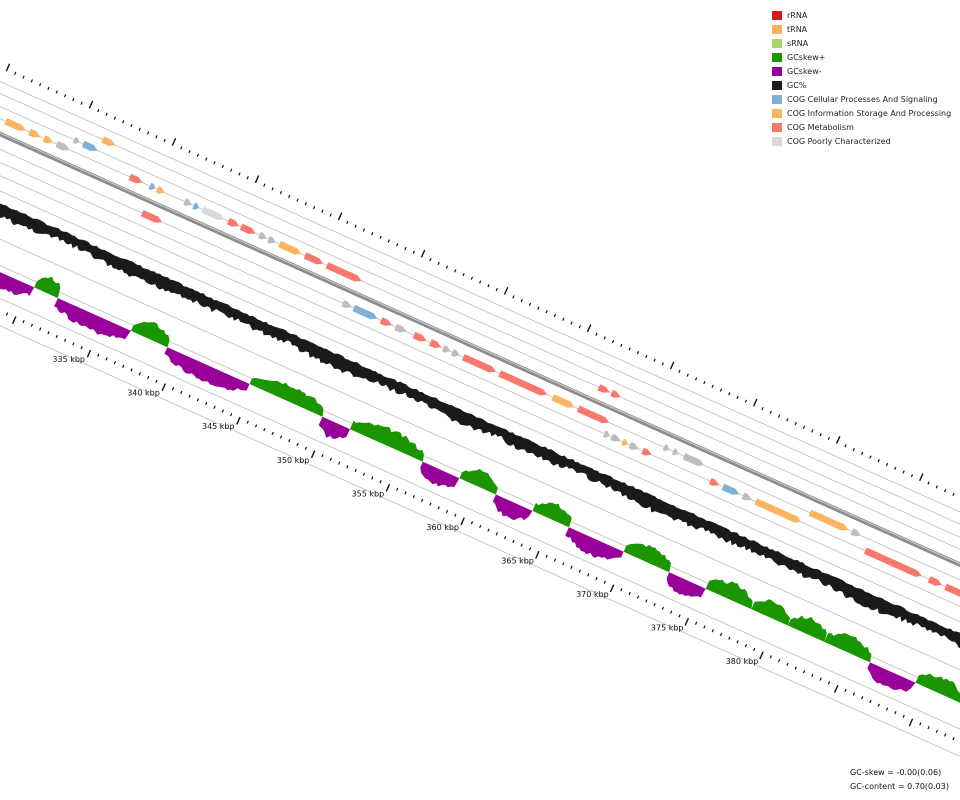 The image size is (960, 800). I want to click on ruler-tick-label: 355 kbp, so click(368, 493).